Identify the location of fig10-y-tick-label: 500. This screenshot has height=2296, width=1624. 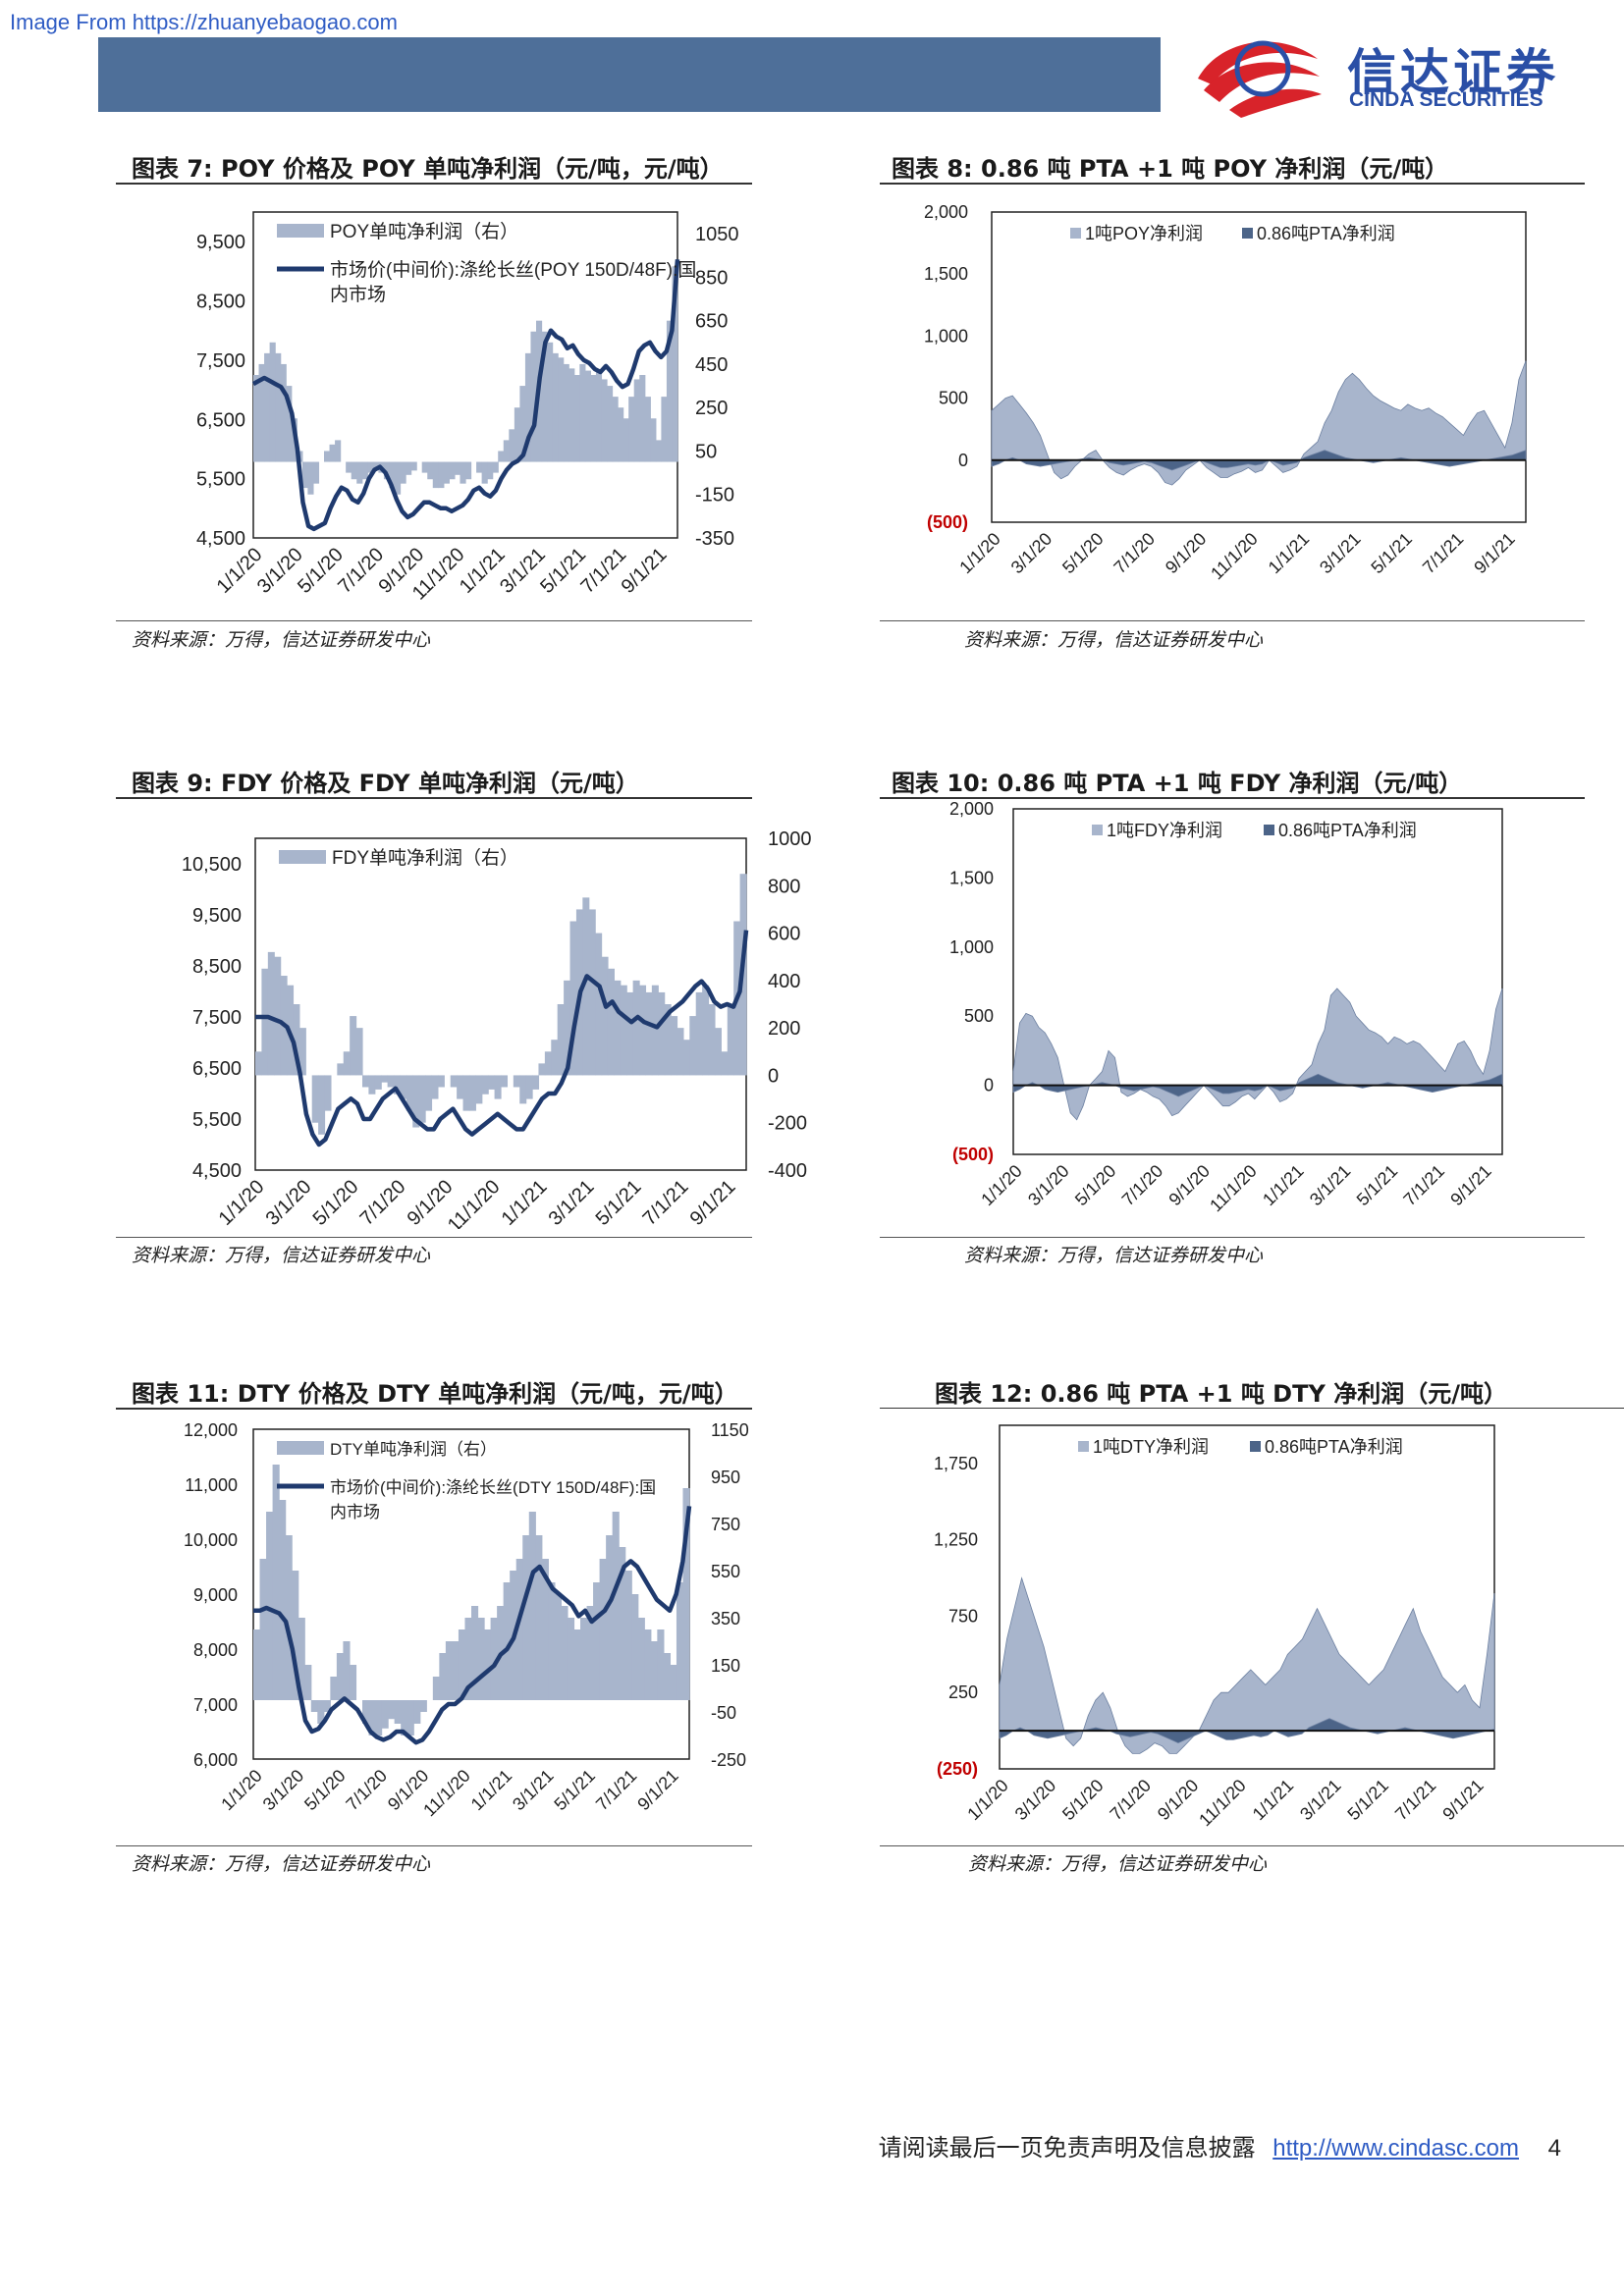
(979, 1016).